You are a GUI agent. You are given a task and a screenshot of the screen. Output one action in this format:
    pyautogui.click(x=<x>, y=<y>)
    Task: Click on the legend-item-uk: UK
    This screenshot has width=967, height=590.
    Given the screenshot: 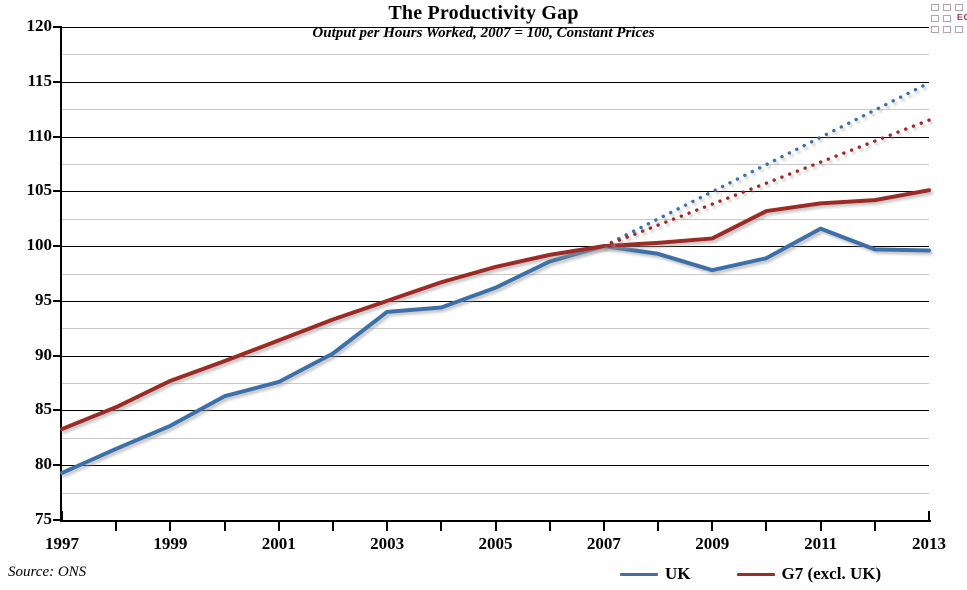 What is the action you would take?
    pyautogui.click(x=655, y=574)
    